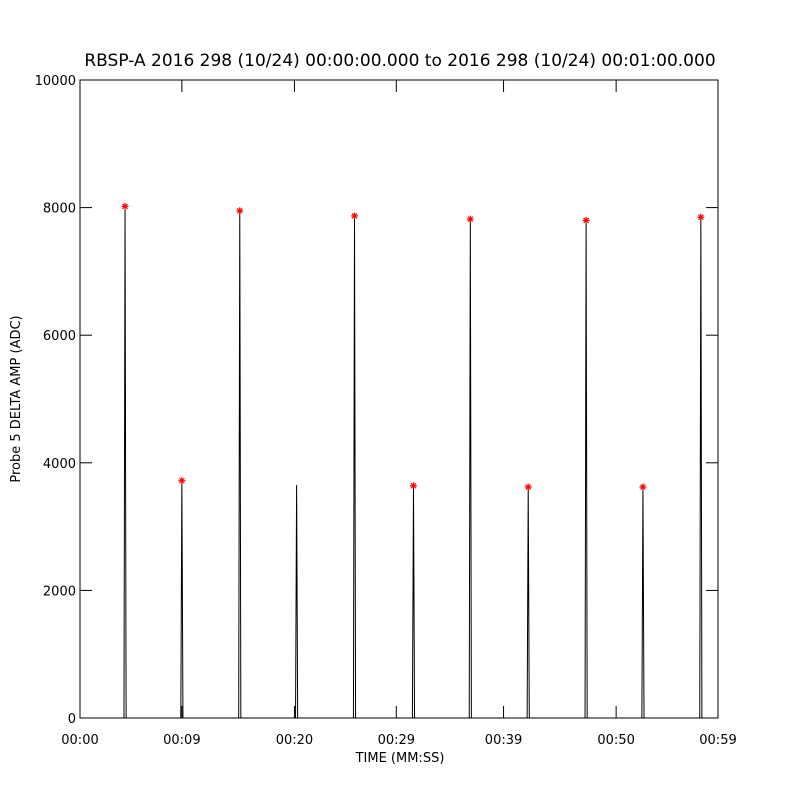 This screenshot has height=800, width=800. What do you see at coordinates (59, 464) in the screenshot?
I see `y-tick-label: 4000` at bounding box center [59, 464].